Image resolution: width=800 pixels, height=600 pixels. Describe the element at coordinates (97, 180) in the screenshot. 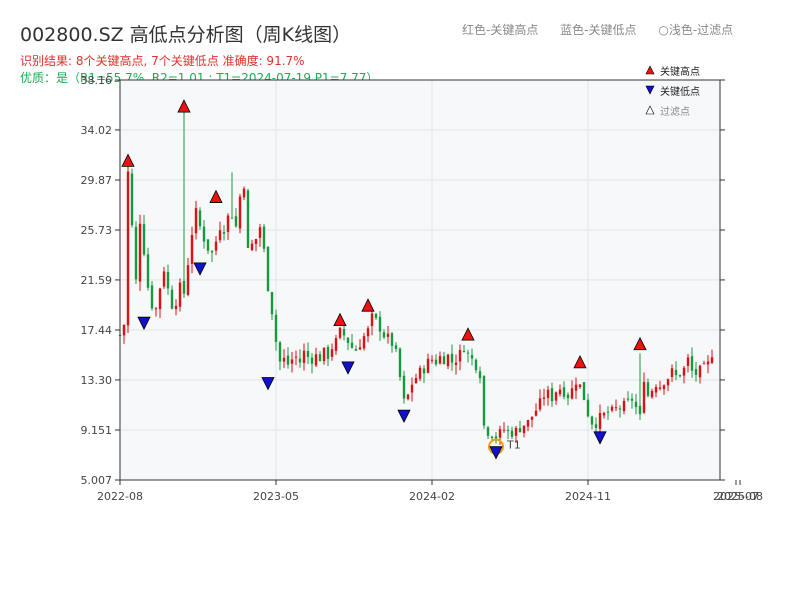

I see `y-tick-label: 29.87` at that location.